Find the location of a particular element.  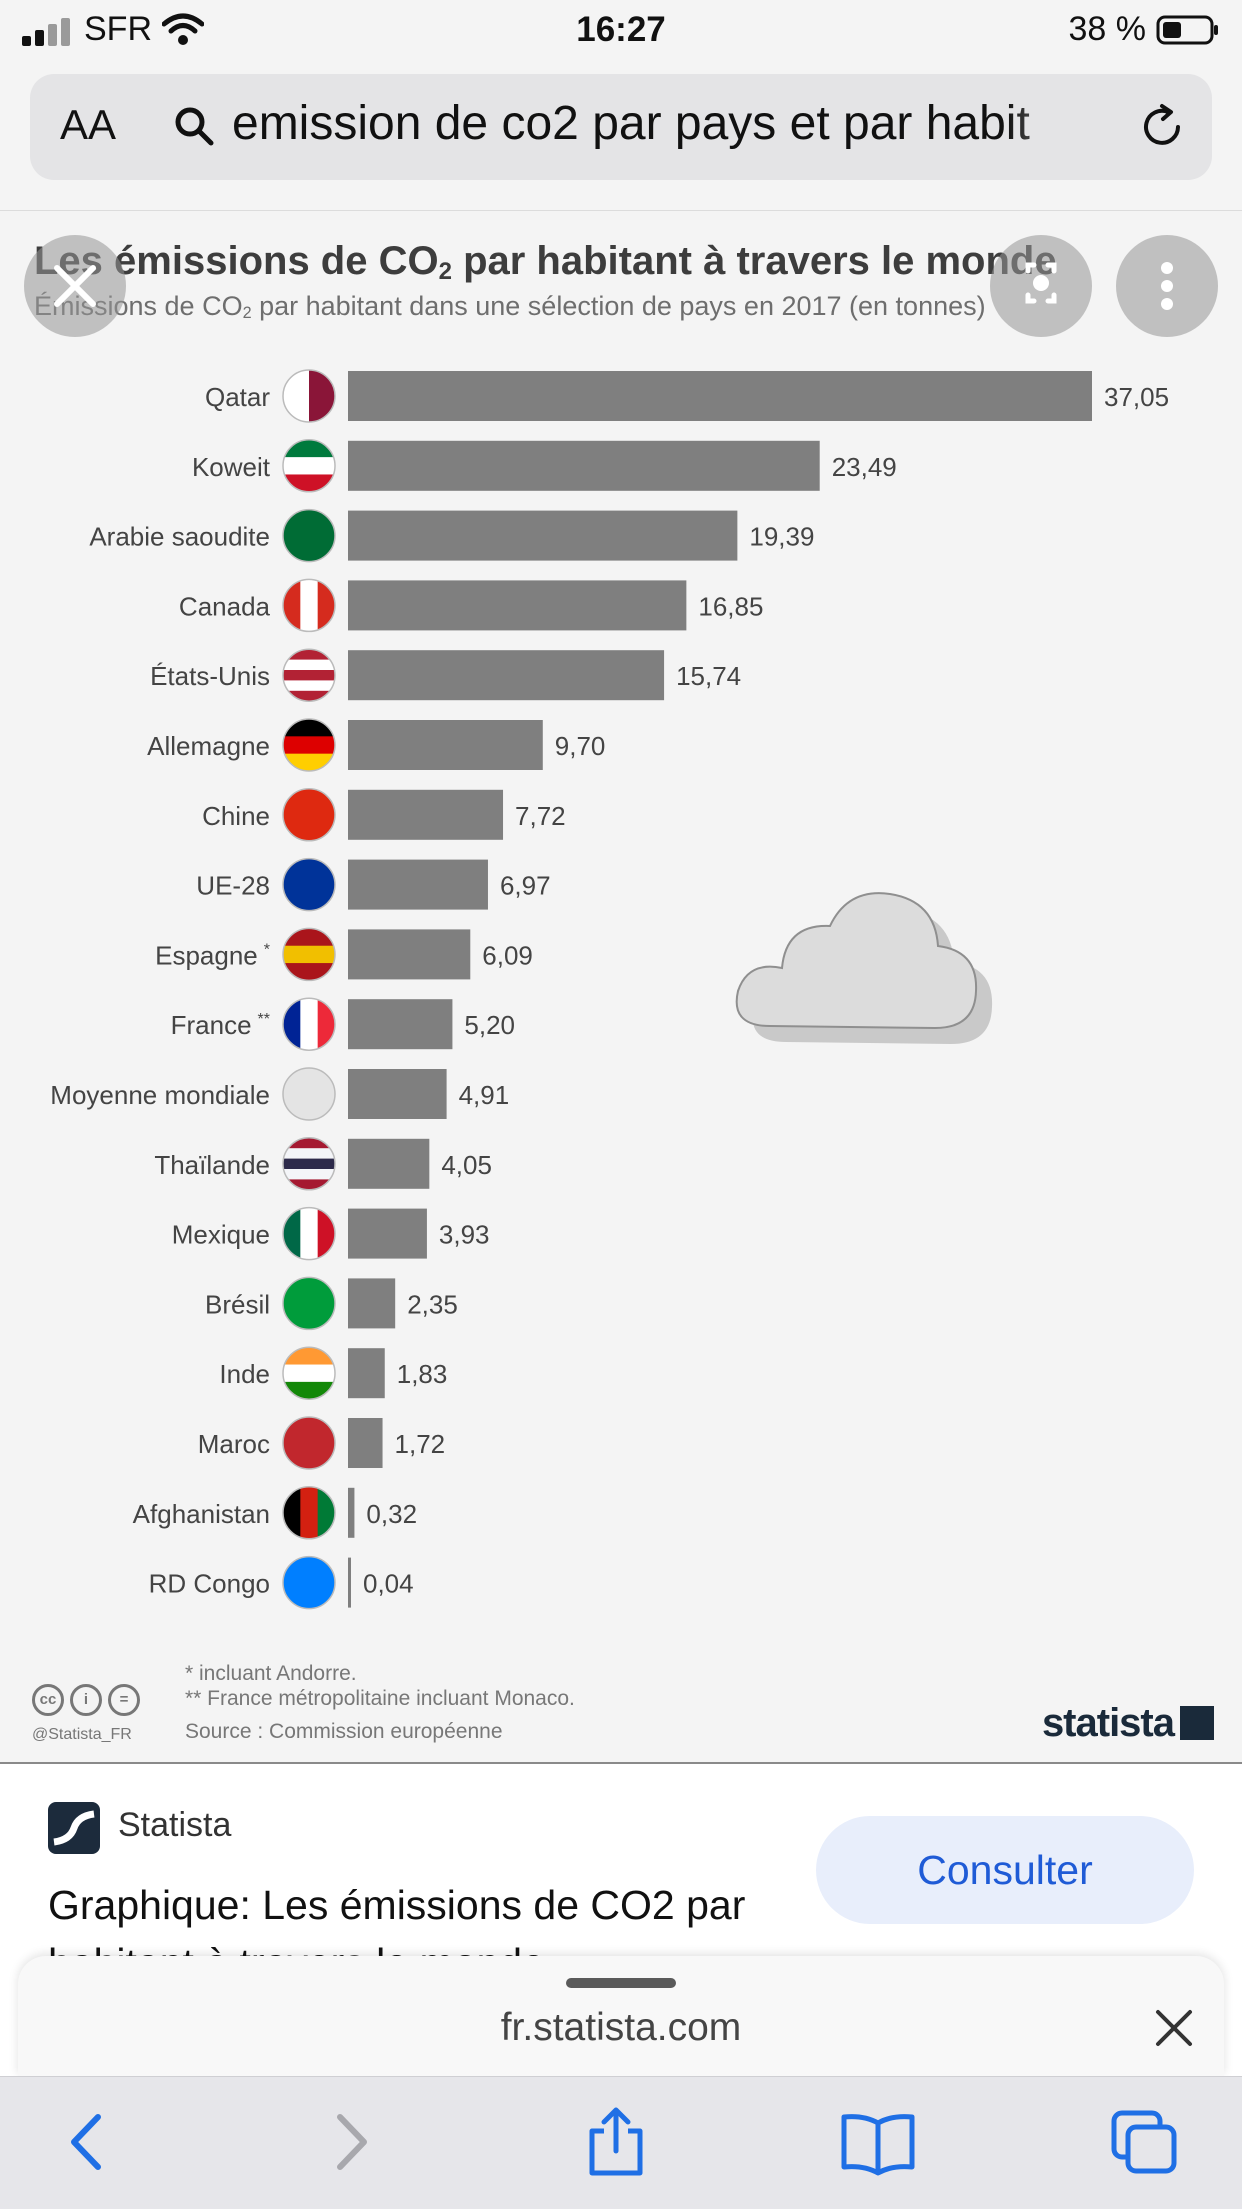

battery-percentage: 38 % is located at coordinates (1107, 29).